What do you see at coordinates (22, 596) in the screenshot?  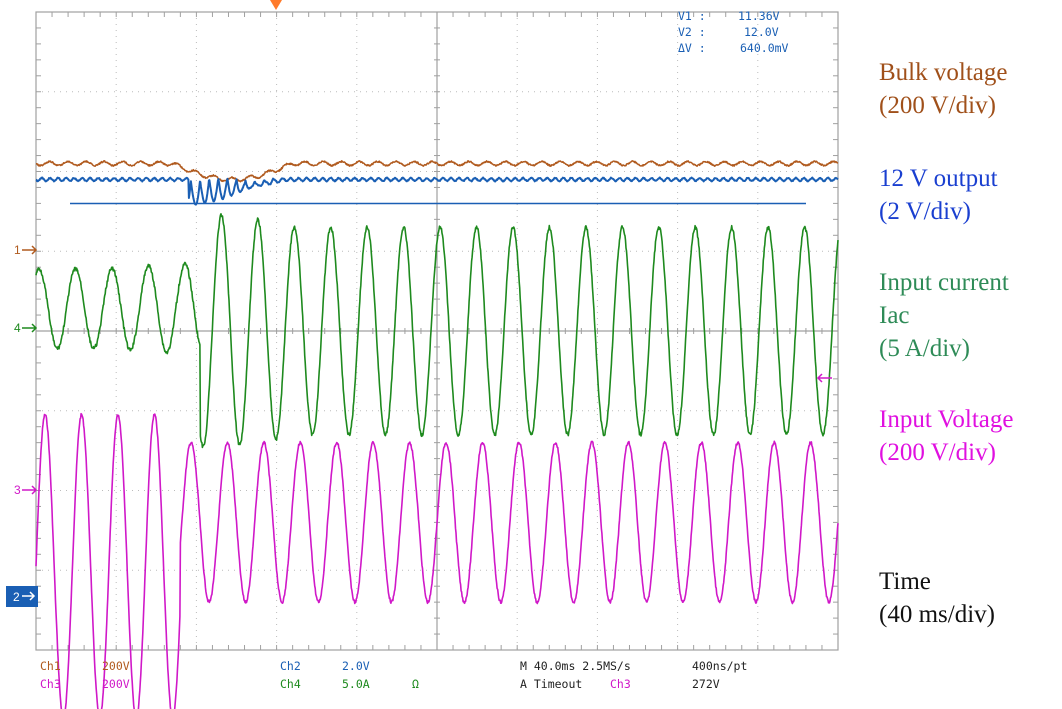 I see `ch2-level-marker: 2` at bounding box center [22, 596].